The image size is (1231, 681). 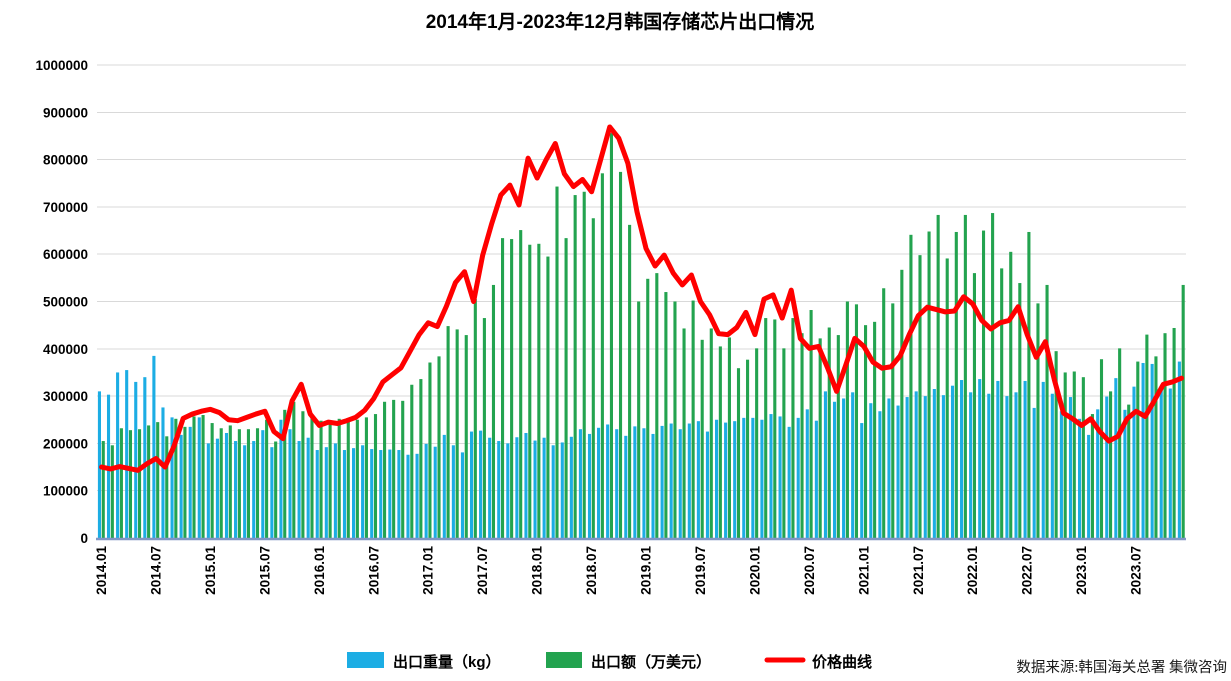 I want to click on data-source-note: 数据来源:韩国海关总署 集微咨询, so click(x=1121, y=667).